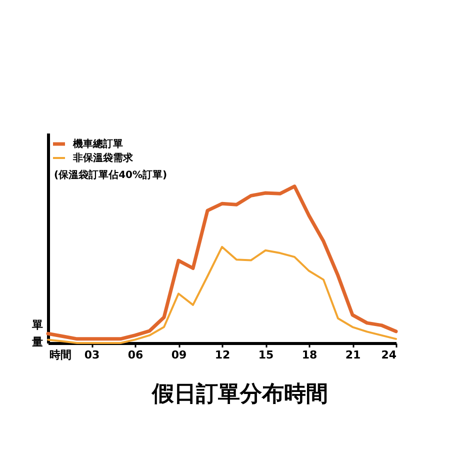 The width and height of the screenshot is (451, 451). Describe the element at coordinates (61, 355) in the screenshot. I see `x-axis-title: 時間` at that location.